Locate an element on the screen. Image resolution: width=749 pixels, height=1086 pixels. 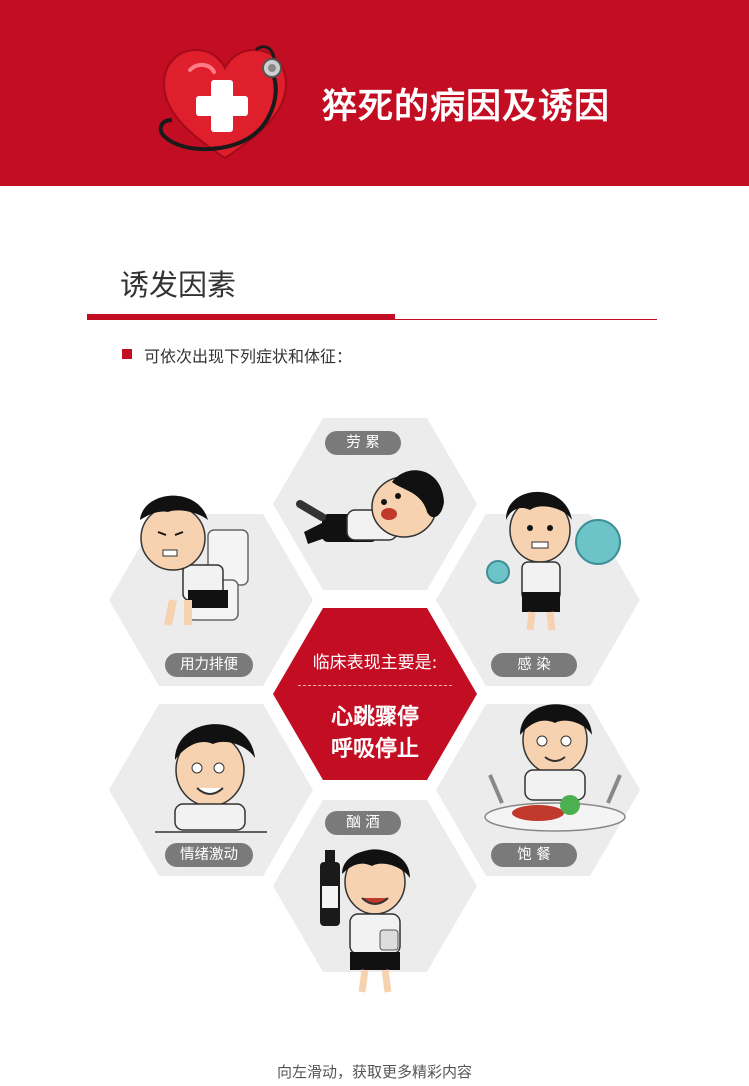
section-title: 诱发因素 is located at coordinates (178, 285).